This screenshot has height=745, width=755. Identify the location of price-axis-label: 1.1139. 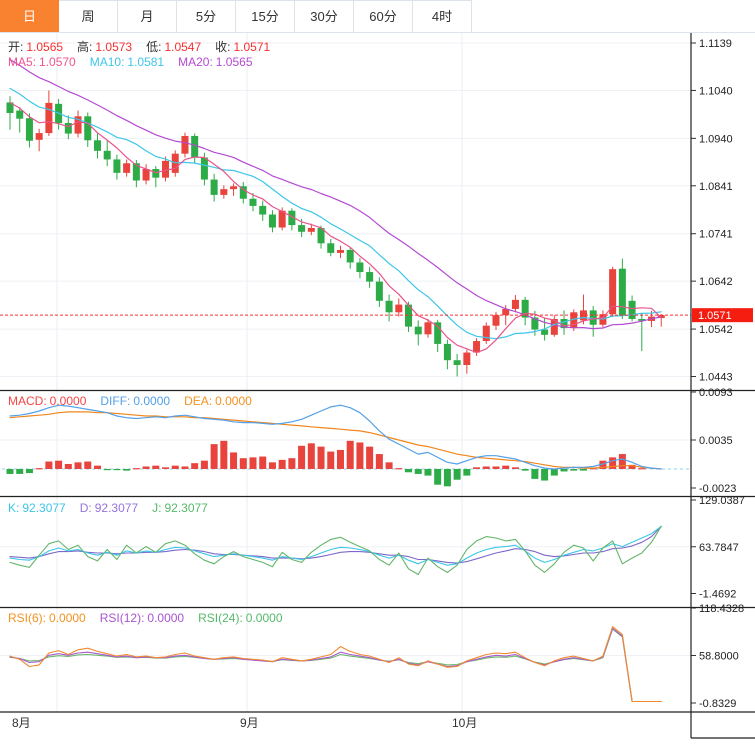
(715, 44).